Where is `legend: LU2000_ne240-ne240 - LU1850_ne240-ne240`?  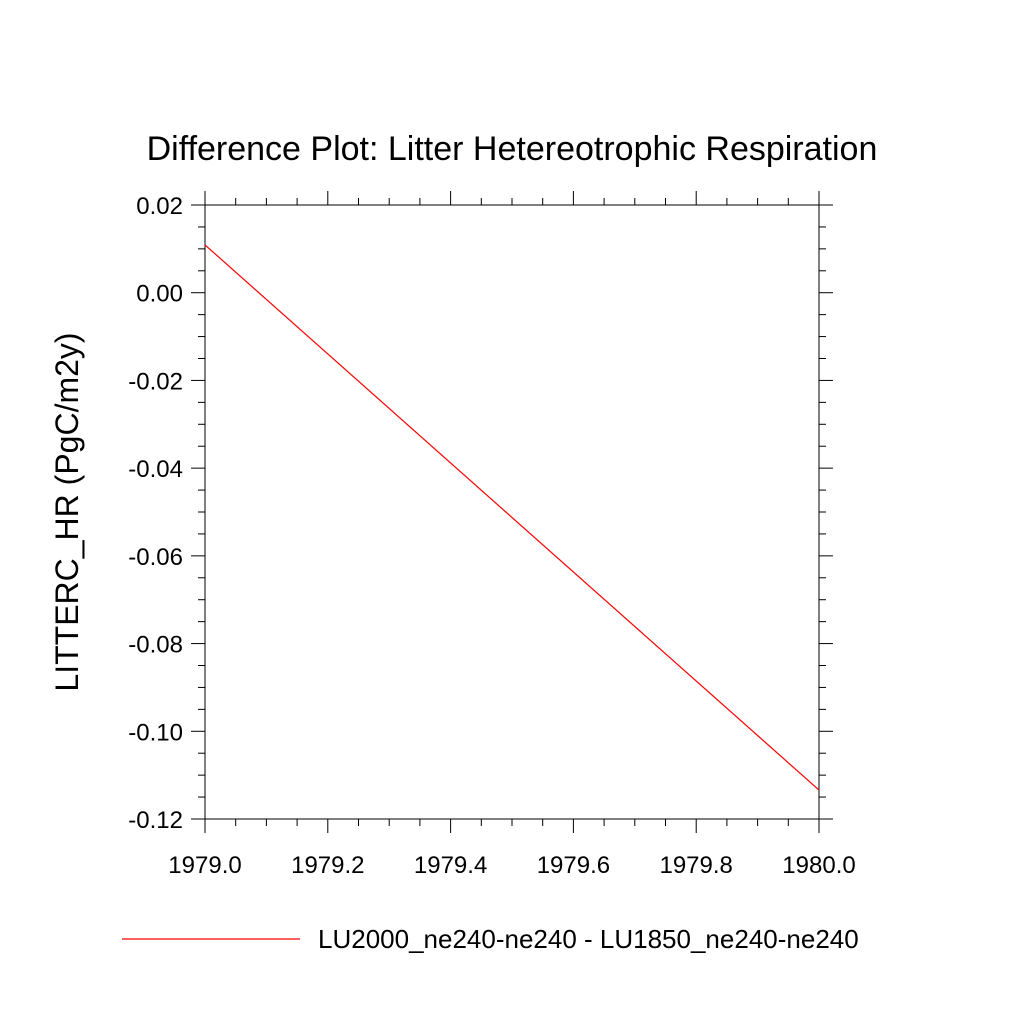 legend: LU2000_ne240-ne240 - LU1850_ne240-ne240 is located at coordinates (490, 939).